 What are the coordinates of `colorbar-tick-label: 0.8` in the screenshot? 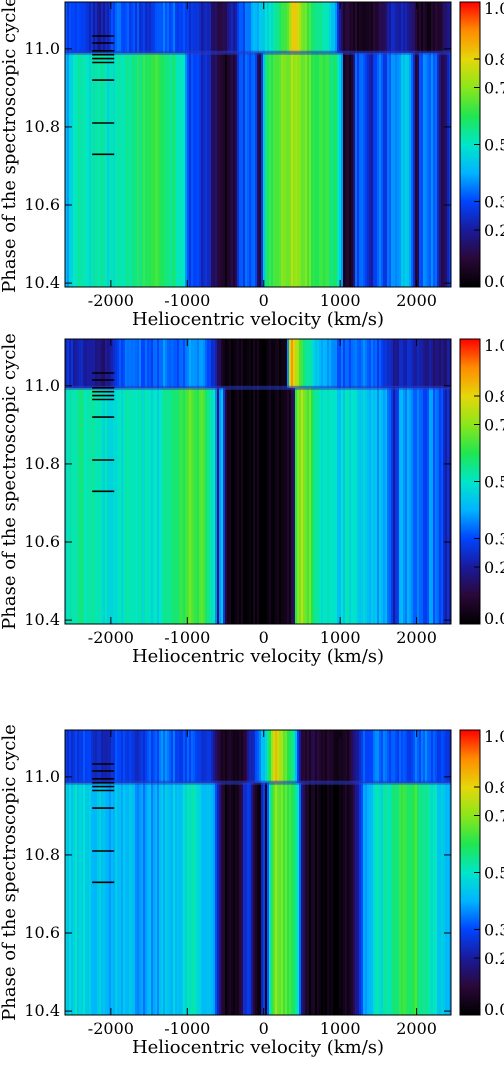 It's located at (494, 396).